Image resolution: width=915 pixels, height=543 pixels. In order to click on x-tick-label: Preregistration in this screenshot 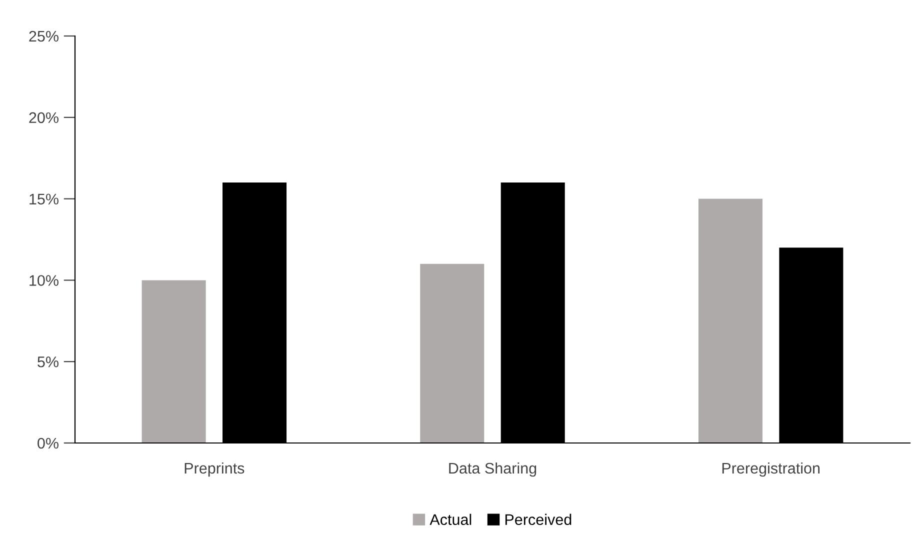, I will do `click(771, 469)`.